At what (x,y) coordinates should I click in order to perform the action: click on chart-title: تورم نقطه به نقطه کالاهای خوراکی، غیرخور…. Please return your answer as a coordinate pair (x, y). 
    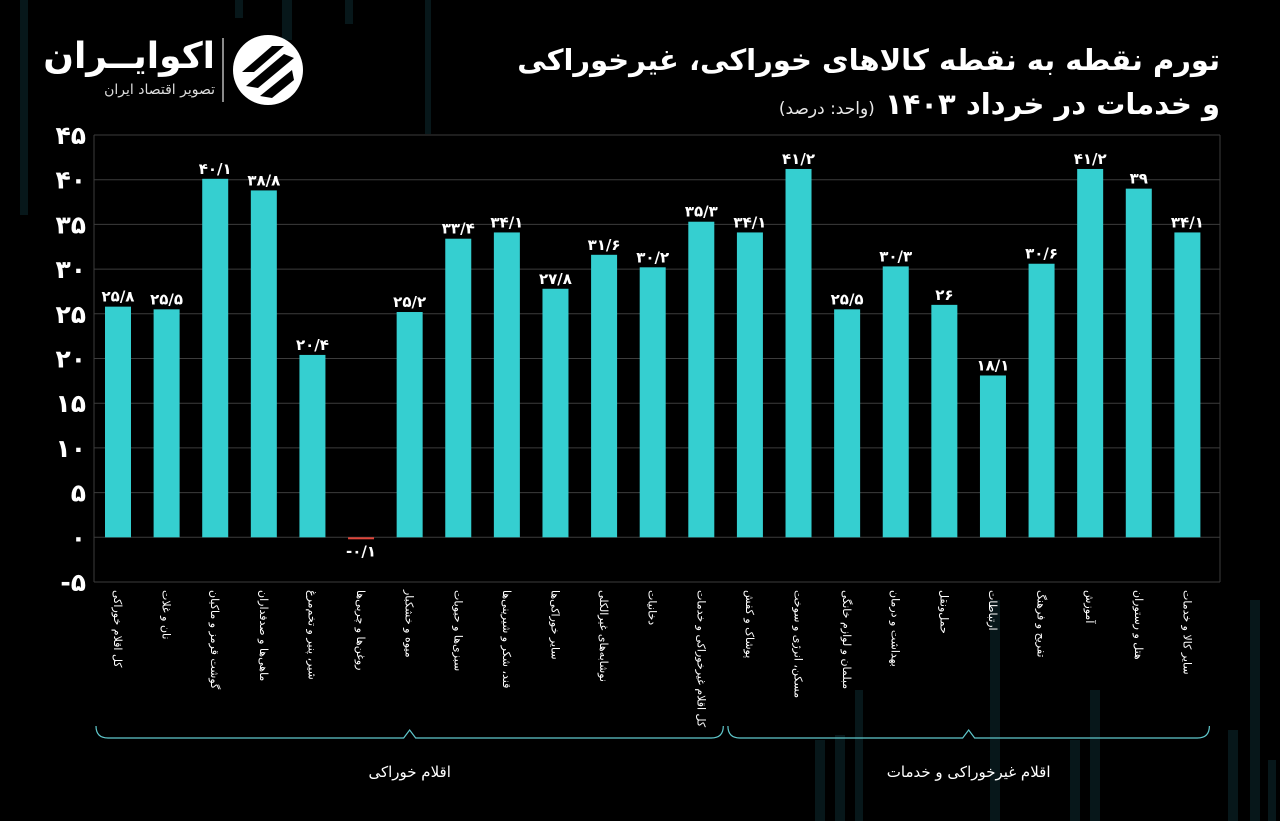
    Looking at the image, I should click on (868, 84).